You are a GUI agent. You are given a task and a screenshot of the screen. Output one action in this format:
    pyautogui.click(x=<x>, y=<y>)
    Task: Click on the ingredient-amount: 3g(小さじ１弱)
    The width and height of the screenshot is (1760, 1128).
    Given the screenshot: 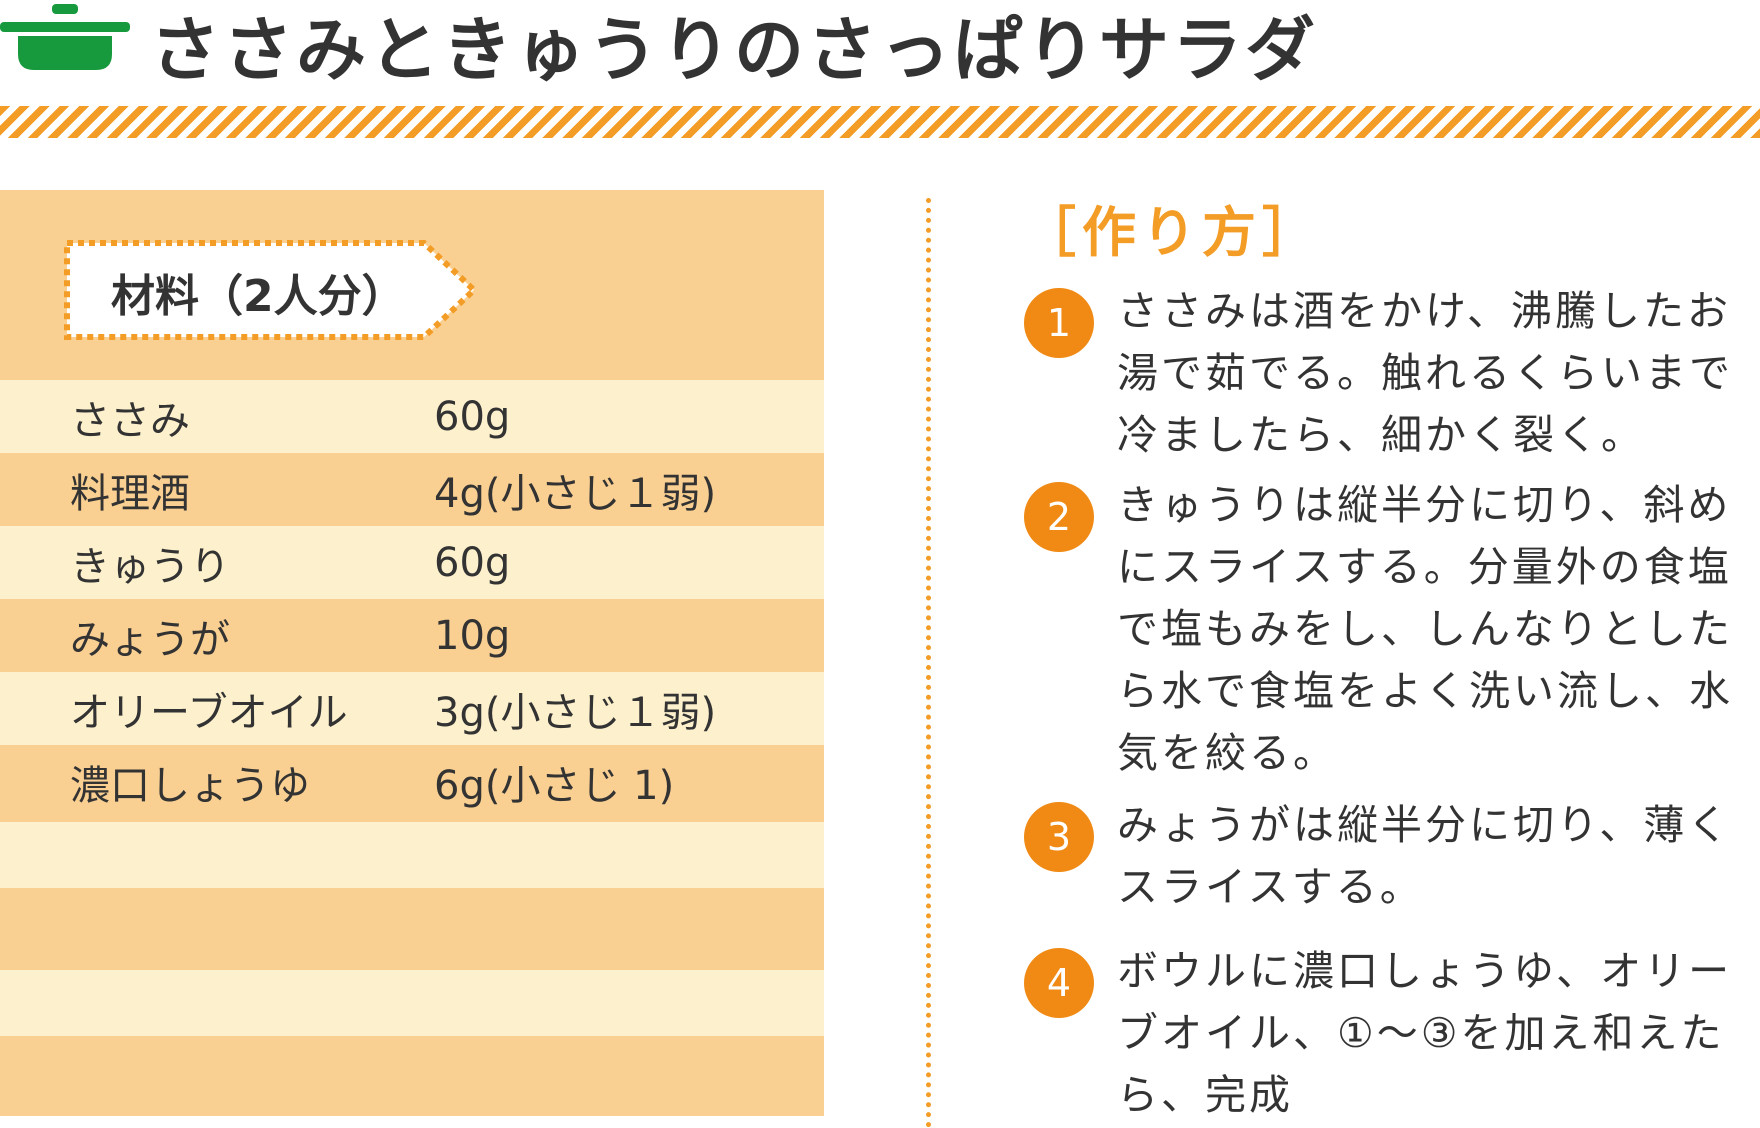 What is the action you would take?
    pyautogui.click(x=575, y=712)
    